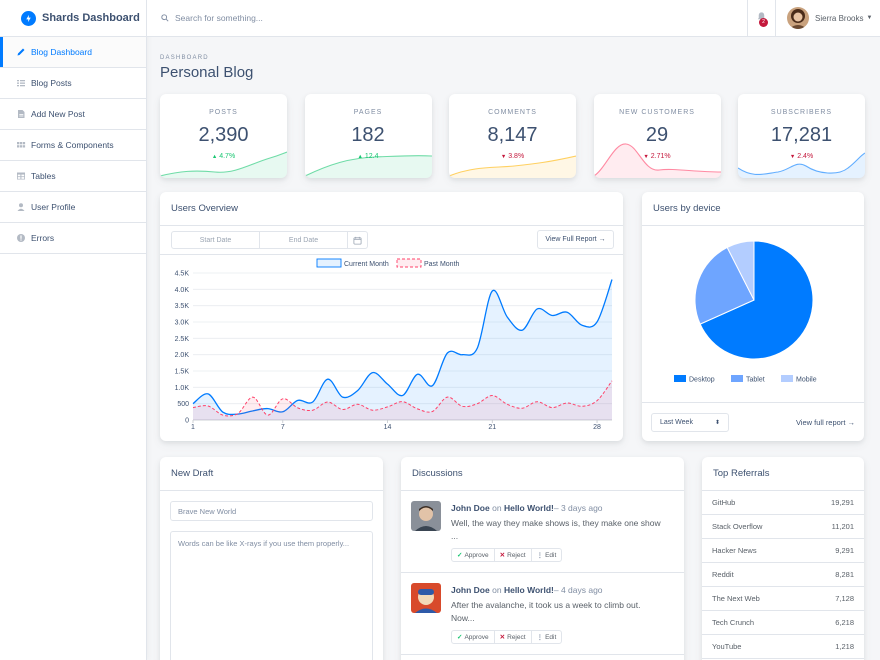 The image size is (880, 660). What do you see at coordinates (216, 240) in the screenshot?
I see `start-date-input: Start Date` at bounding box center [216, 240].